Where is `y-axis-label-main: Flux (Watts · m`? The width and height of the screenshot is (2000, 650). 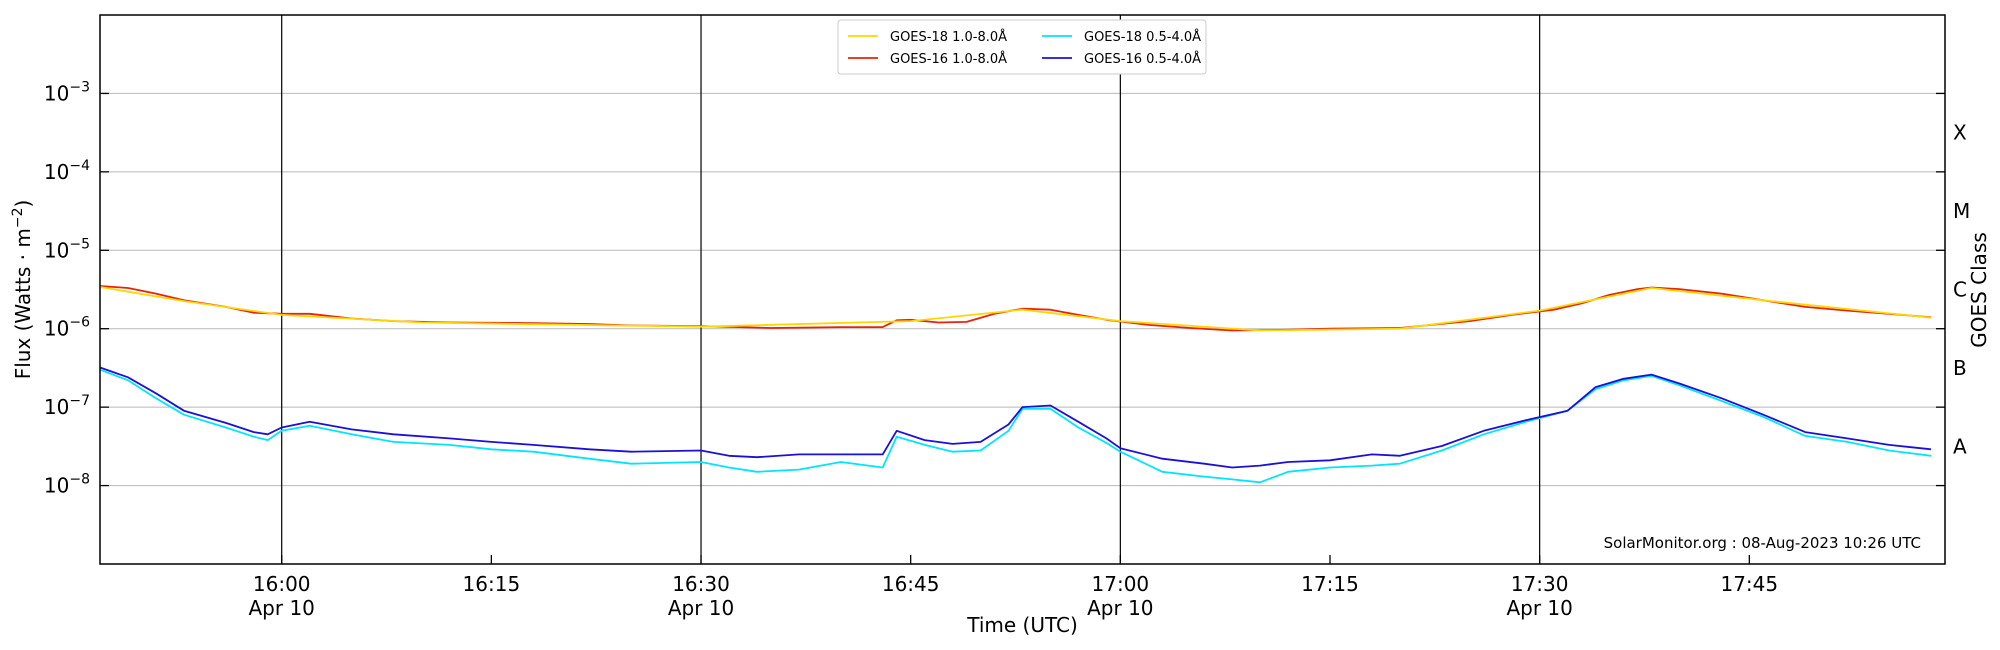
y-axis-label-main: Flux (Watts · m is located at coordinates (23, 303).